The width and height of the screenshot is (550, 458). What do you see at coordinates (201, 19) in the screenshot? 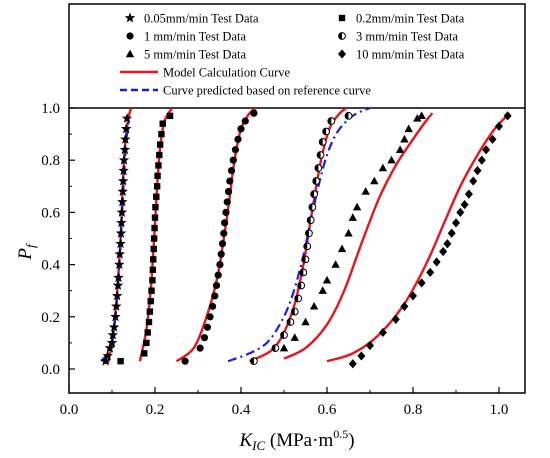
I see `legend-label: 0.05mm/min Test Data` at bounding box center [201, 19].